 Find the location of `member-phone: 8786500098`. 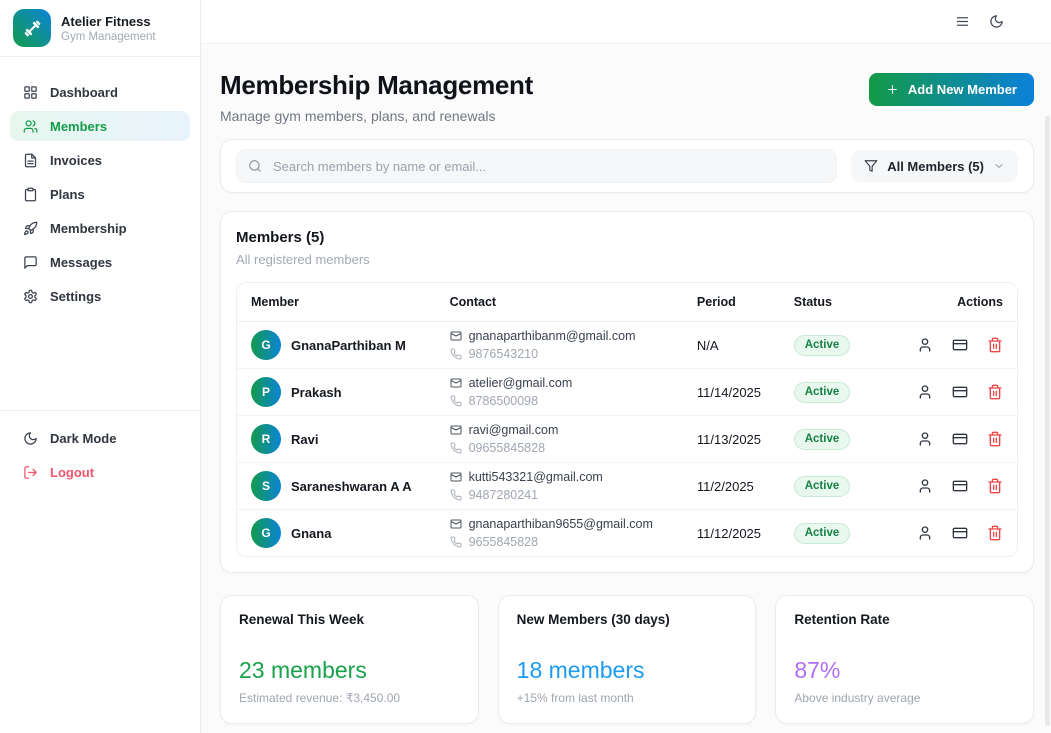

member-phone: 8786500098 is located at coordinates (503, 401).